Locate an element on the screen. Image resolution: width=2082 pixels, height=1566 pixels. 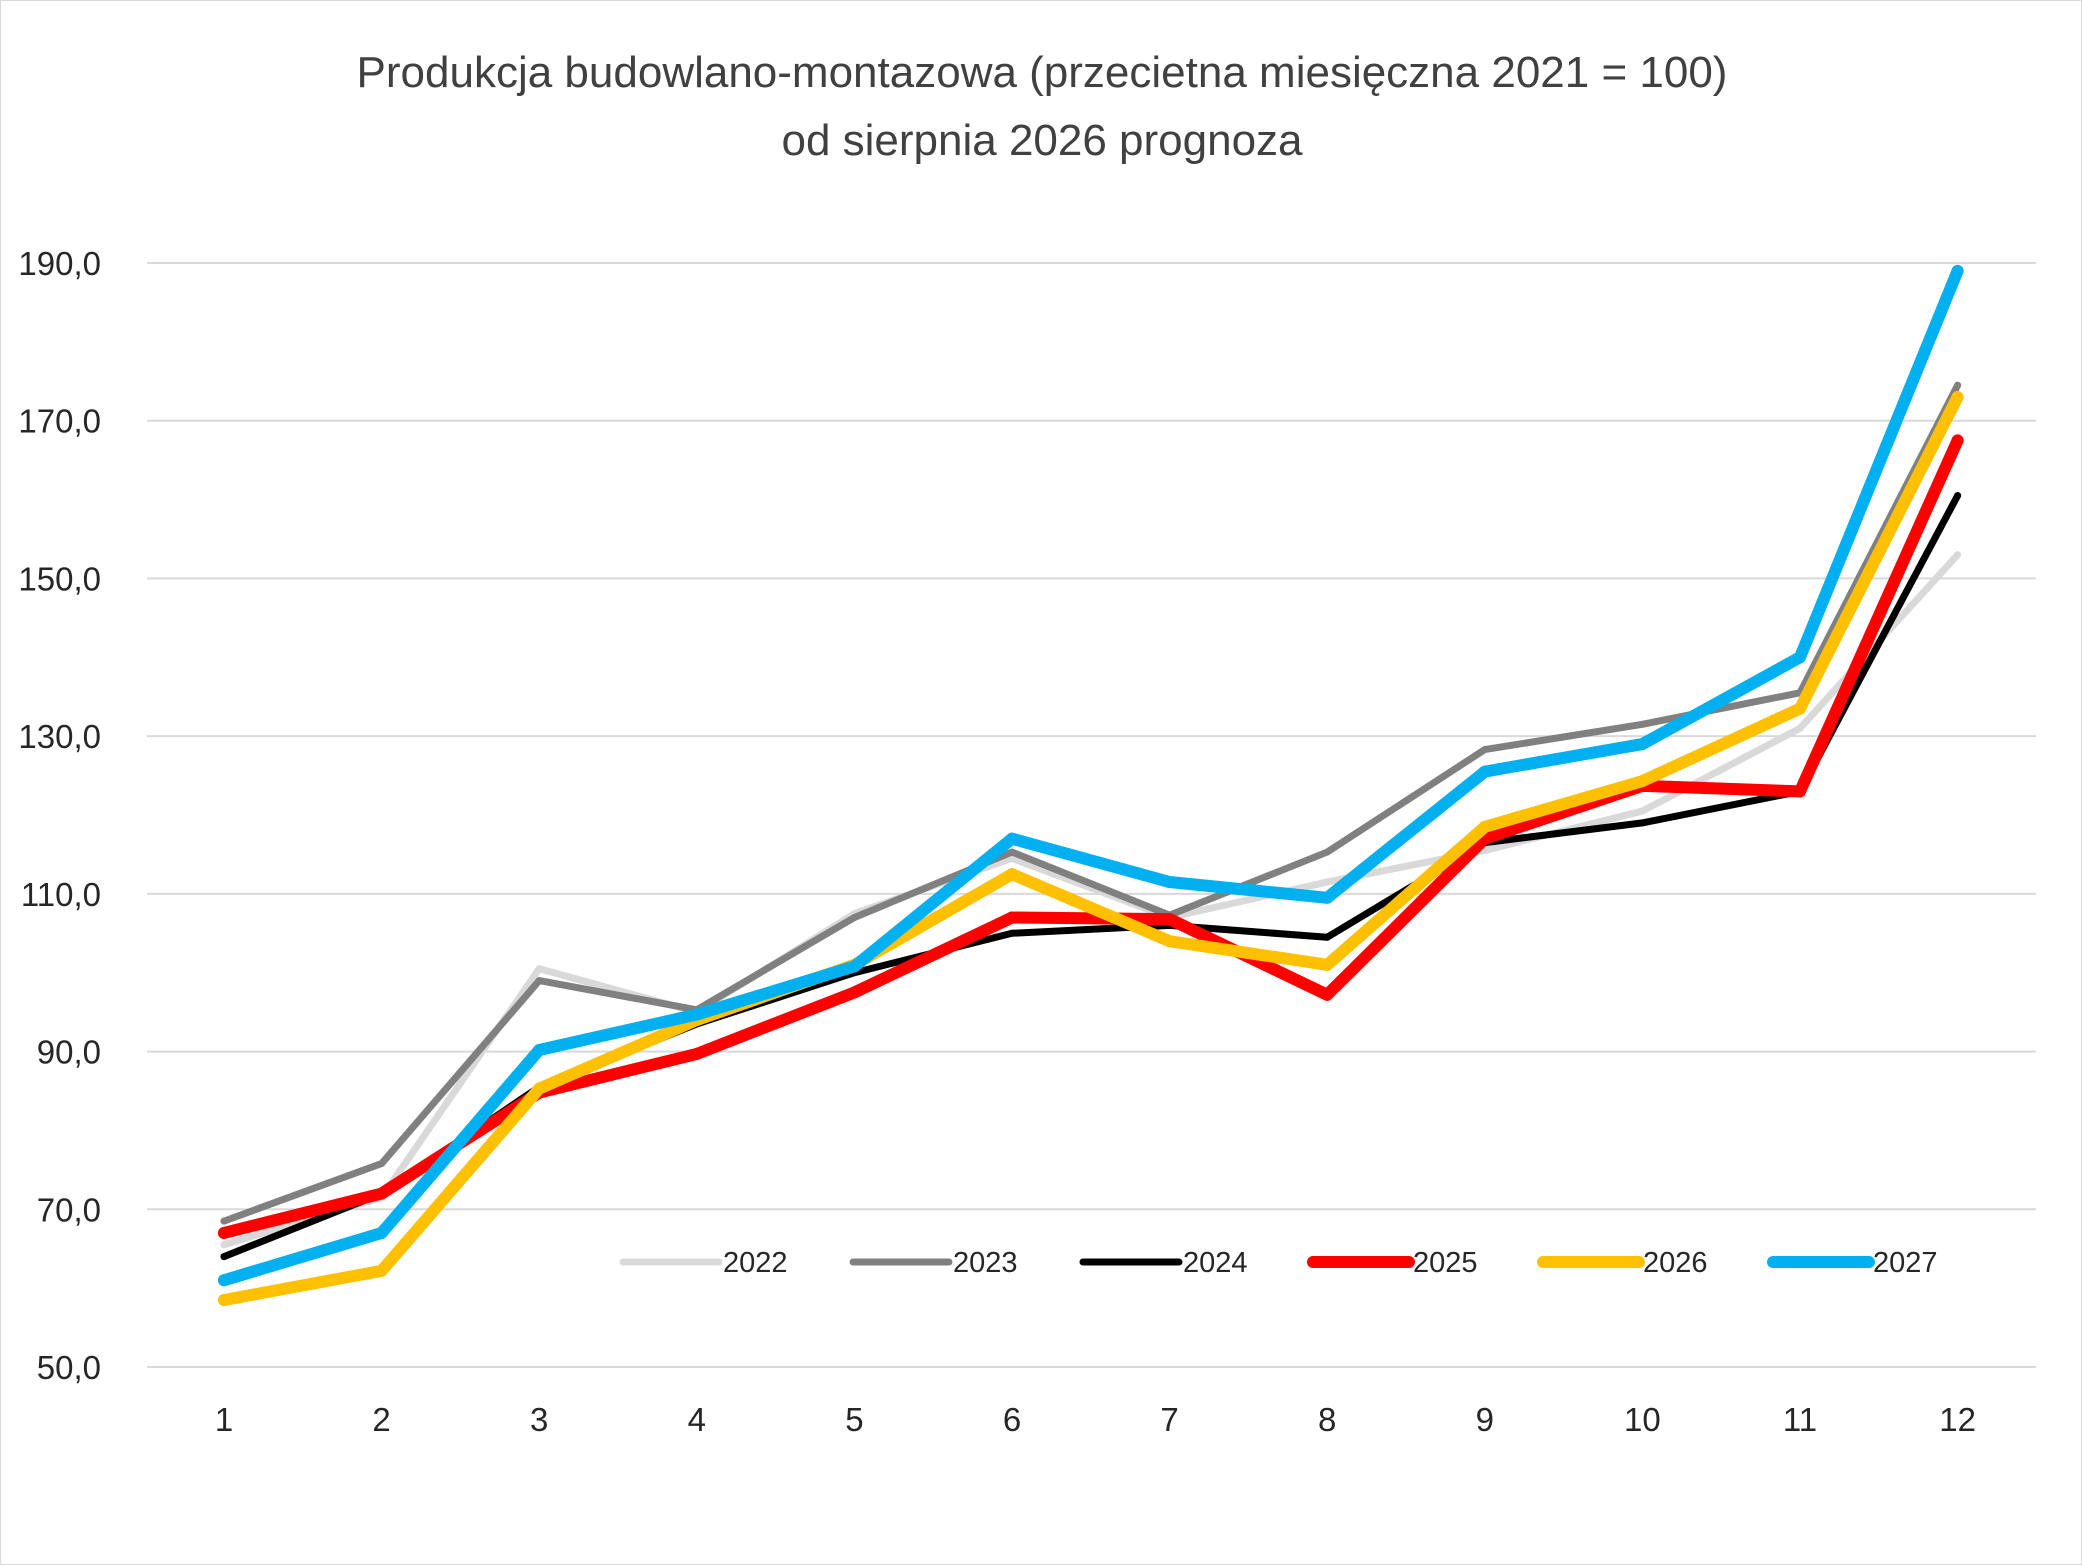
x-tick-label: 5 is located at coordinates (854, 1419).